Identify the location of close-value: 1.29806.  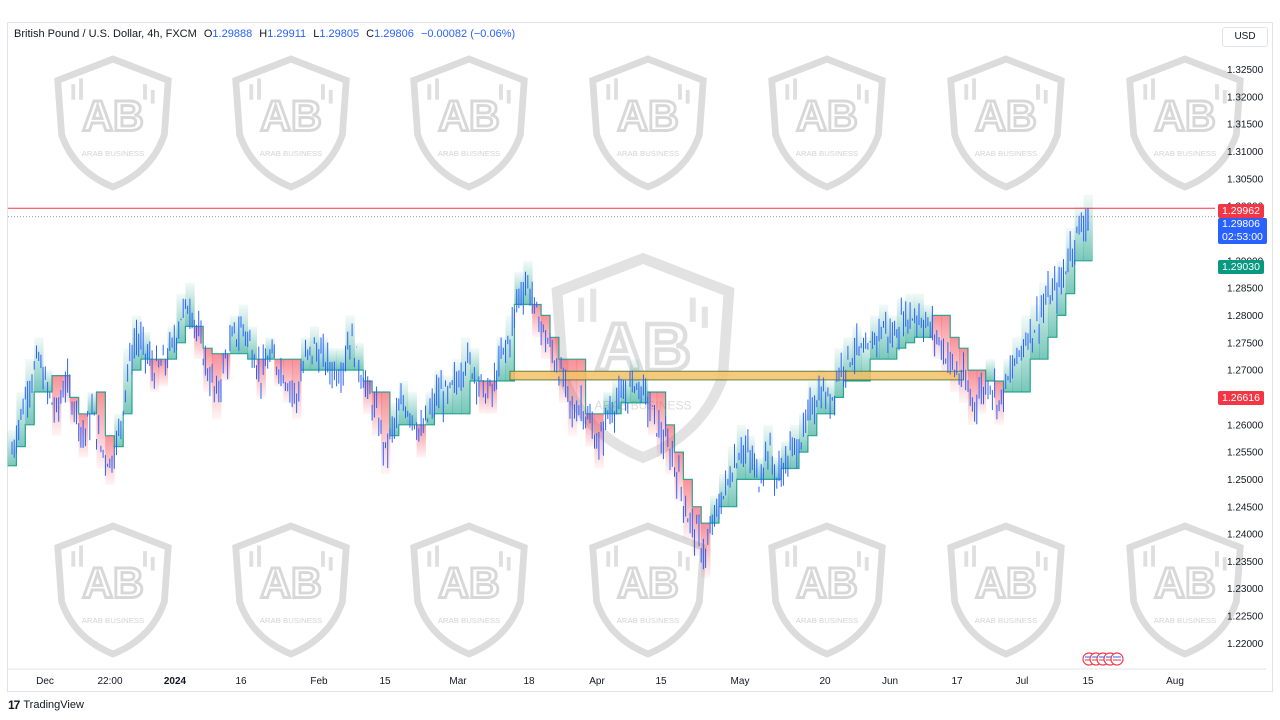
(394, 34).